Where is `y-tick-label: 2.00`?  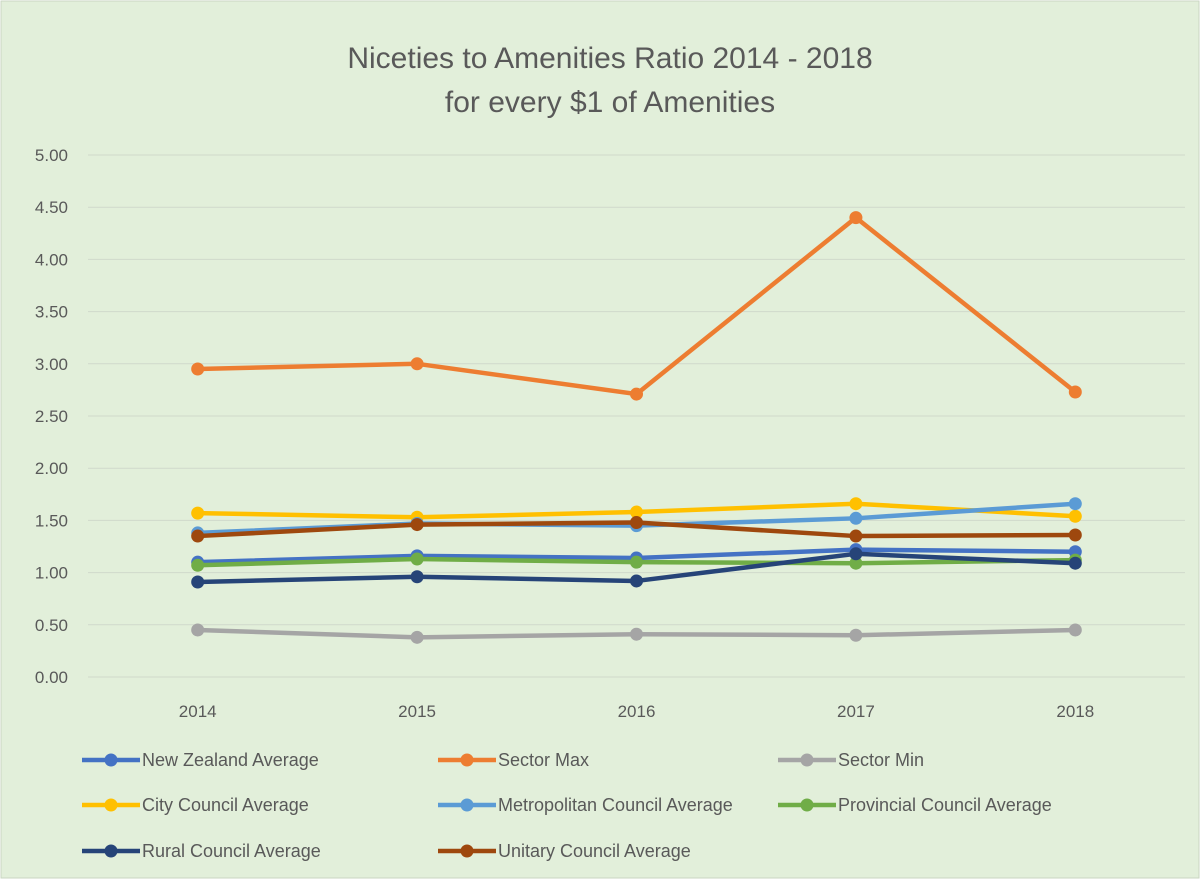
y-tick-label: 2.00 is located at coordinates (51, 468).